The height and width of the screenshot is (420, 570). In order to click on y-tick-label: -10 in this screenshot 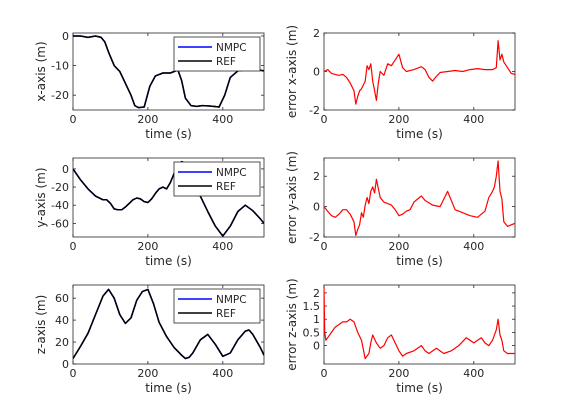, I will do `click(60, 66)`.